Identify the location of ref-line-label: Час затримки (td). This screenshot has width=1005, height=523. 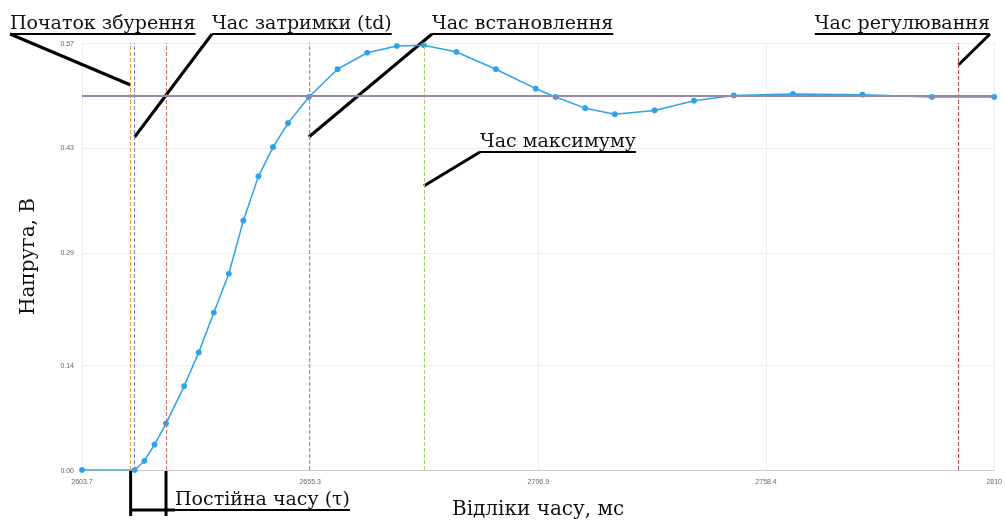
(302, 21).